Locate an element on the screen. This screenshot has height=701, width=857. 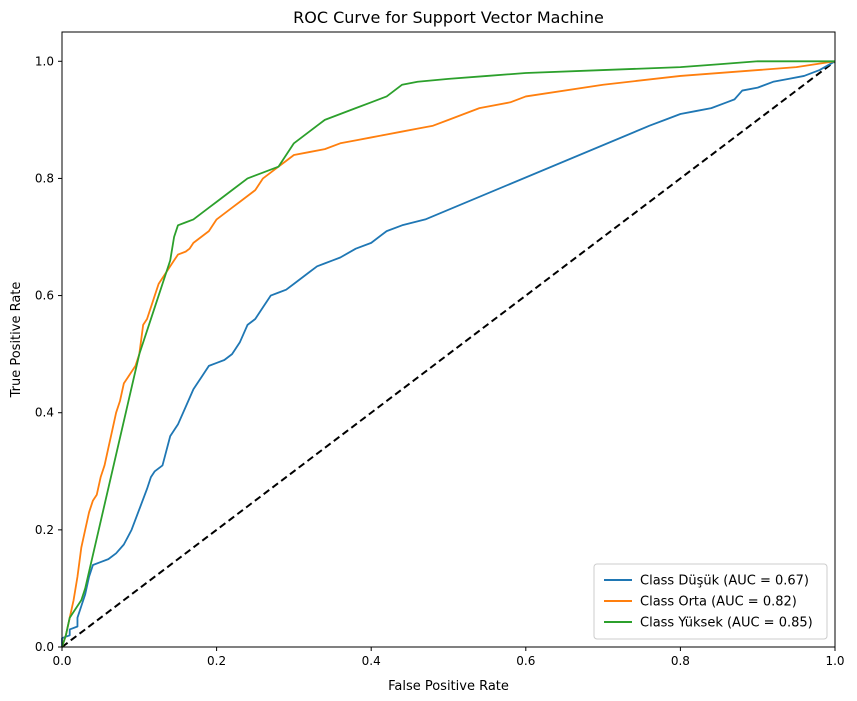
x-axis-label: False Positive Rate is located at coordinates (448, 686).